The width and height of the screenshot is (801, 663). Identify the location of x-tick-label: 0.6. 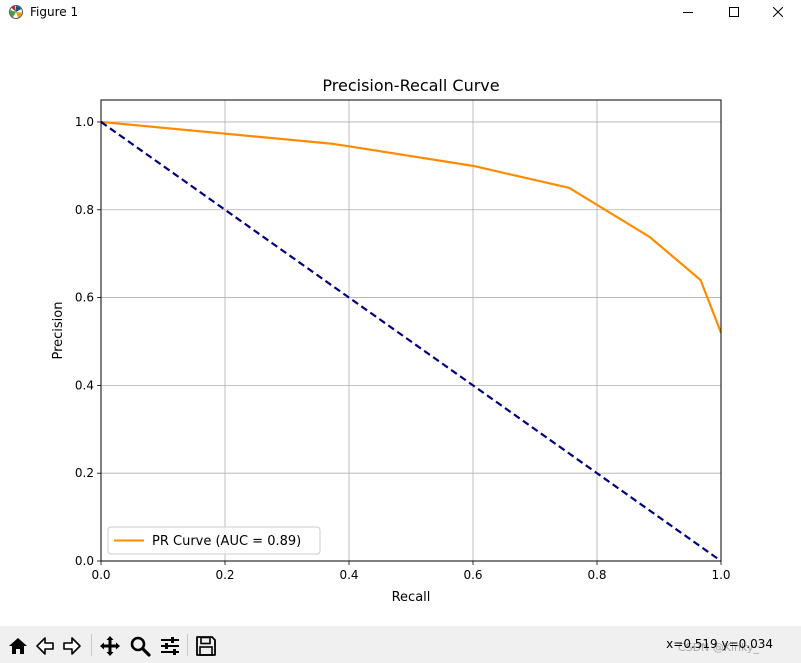
(472, 575).